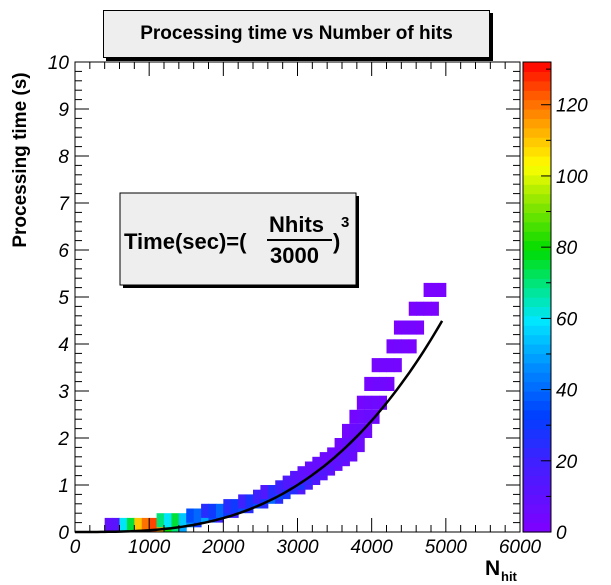 This screenshot has width=611, height=585. I want to click on formula-lhs: Time(sec)=(, so click(185, 241).